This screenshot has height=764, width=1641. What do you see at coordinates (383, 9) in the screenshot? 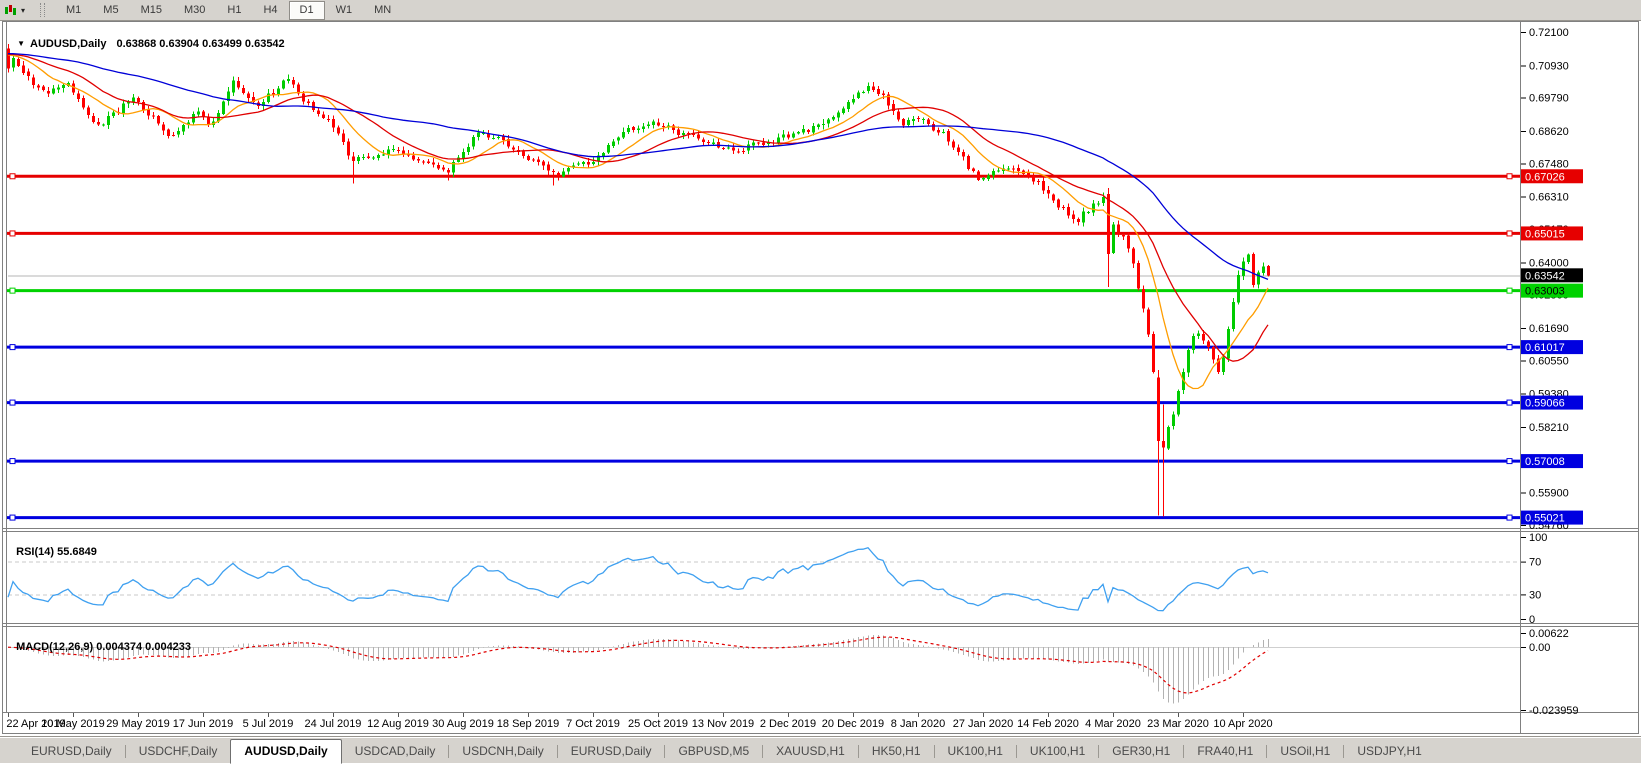
I see `timeframe-button-mn: MN` at bounding box center [383, 9].